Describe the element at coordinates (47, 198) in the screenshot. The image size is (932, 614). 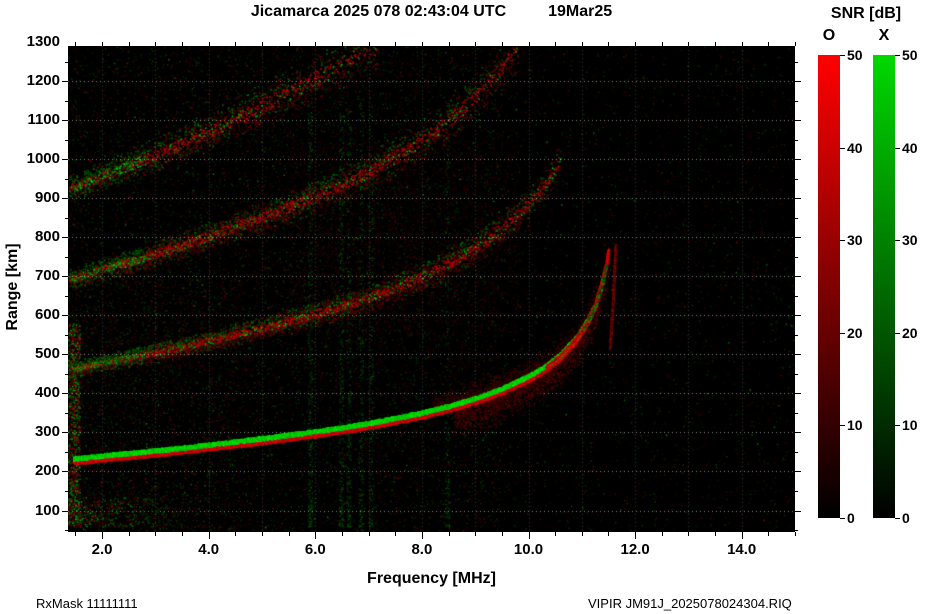
I see `y-tick-label: 900` at that location.